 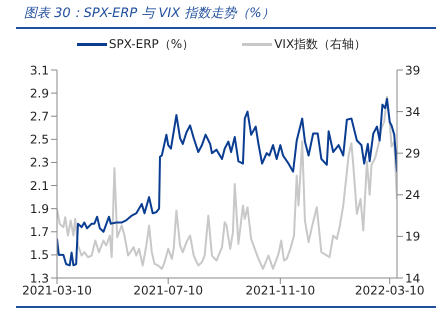 I want to click on y2-tick-label: 29, so click(x=412, y=153).